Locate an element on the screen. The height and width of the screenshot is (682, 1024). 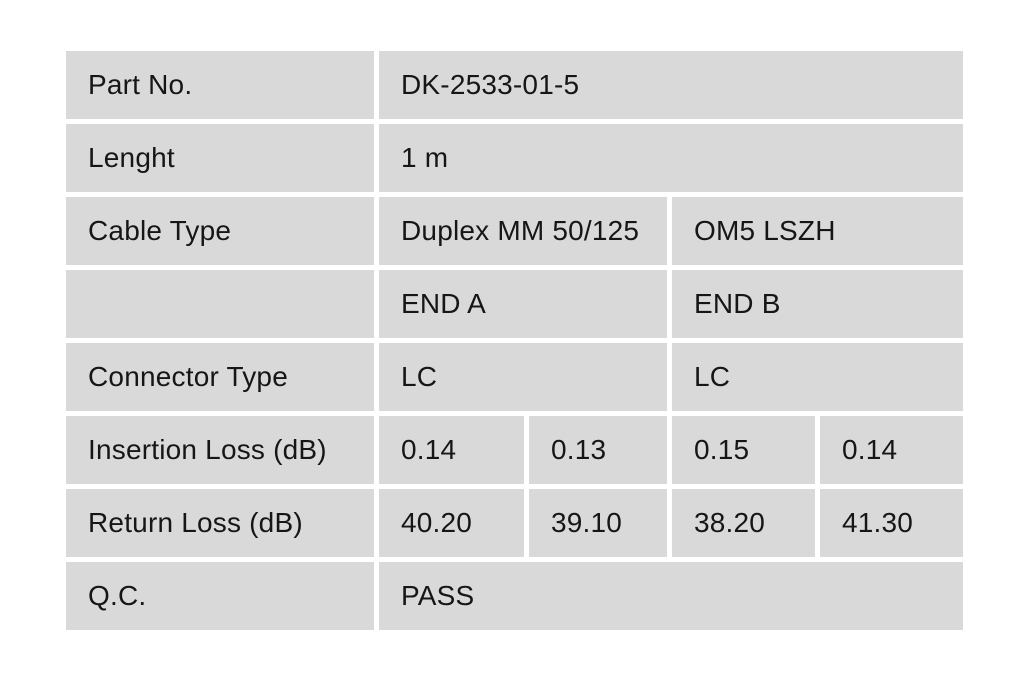
row-label-empty is located at coordinates (220, 304).